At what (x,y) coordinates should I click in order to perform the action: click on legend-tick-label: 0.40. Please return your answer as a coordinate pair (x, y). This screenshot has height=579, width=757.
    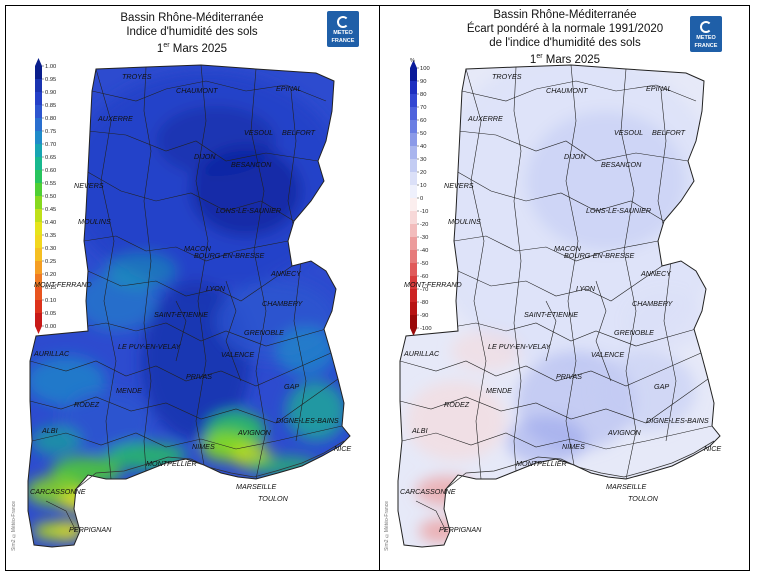
    Looking at the image, I should click on (50, 223).